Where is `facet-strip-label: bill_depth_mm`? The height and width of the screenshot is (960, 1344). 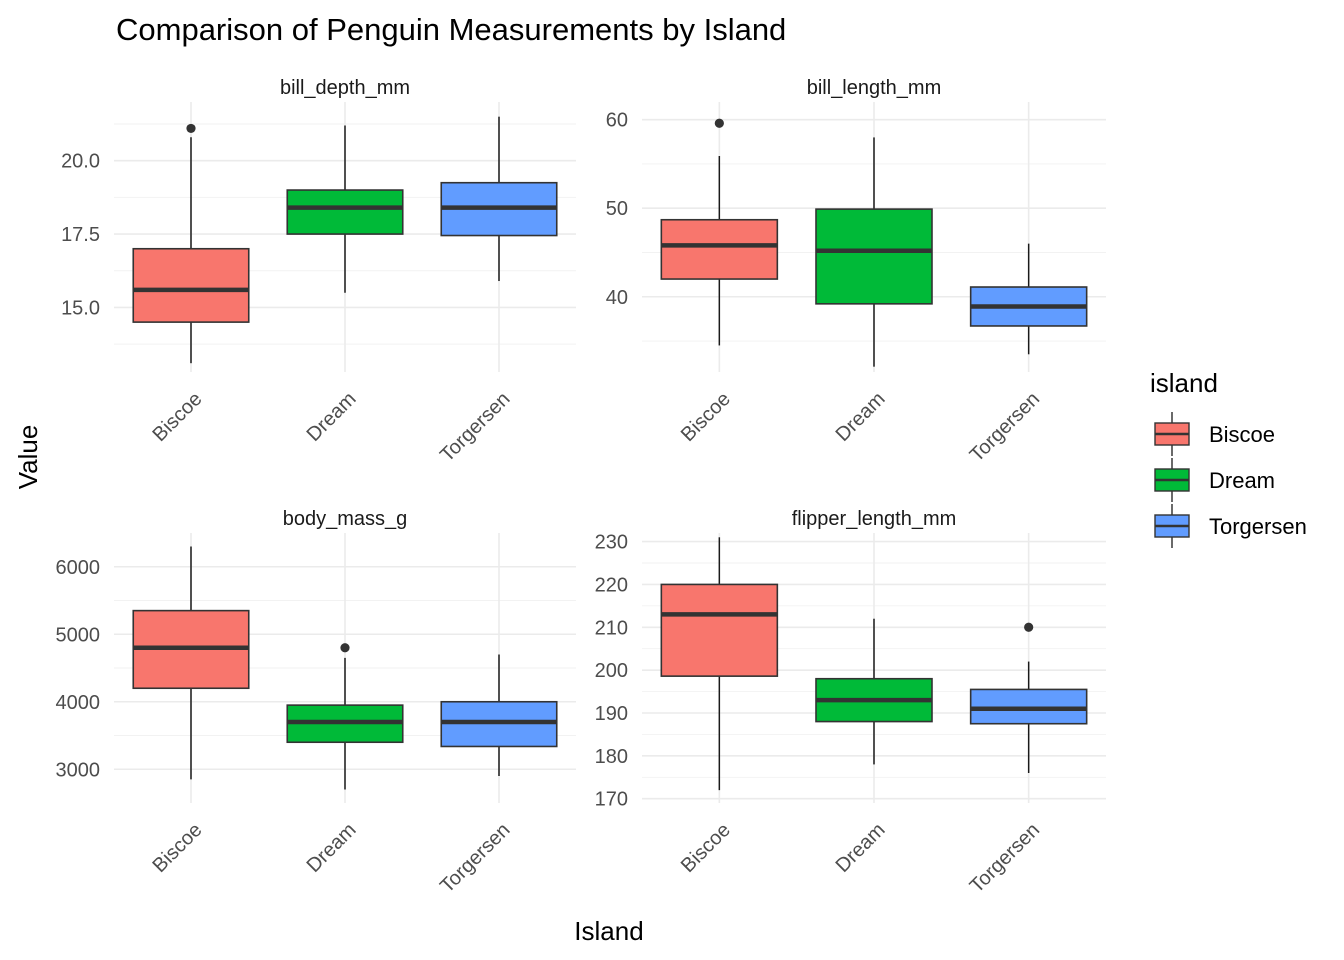 facet-strip-label: bill_depth_mm is located at coordinates (345, 88).